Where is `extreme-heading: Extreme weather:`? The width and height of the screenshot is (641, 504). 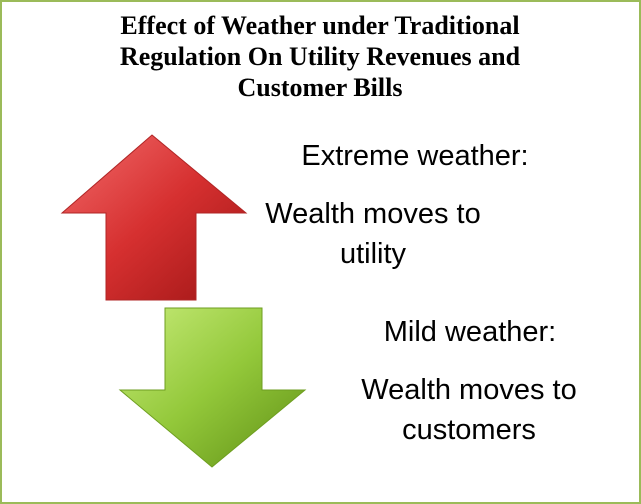 extreme-heading: Extreme weather: is located at coordinates (415, 156).